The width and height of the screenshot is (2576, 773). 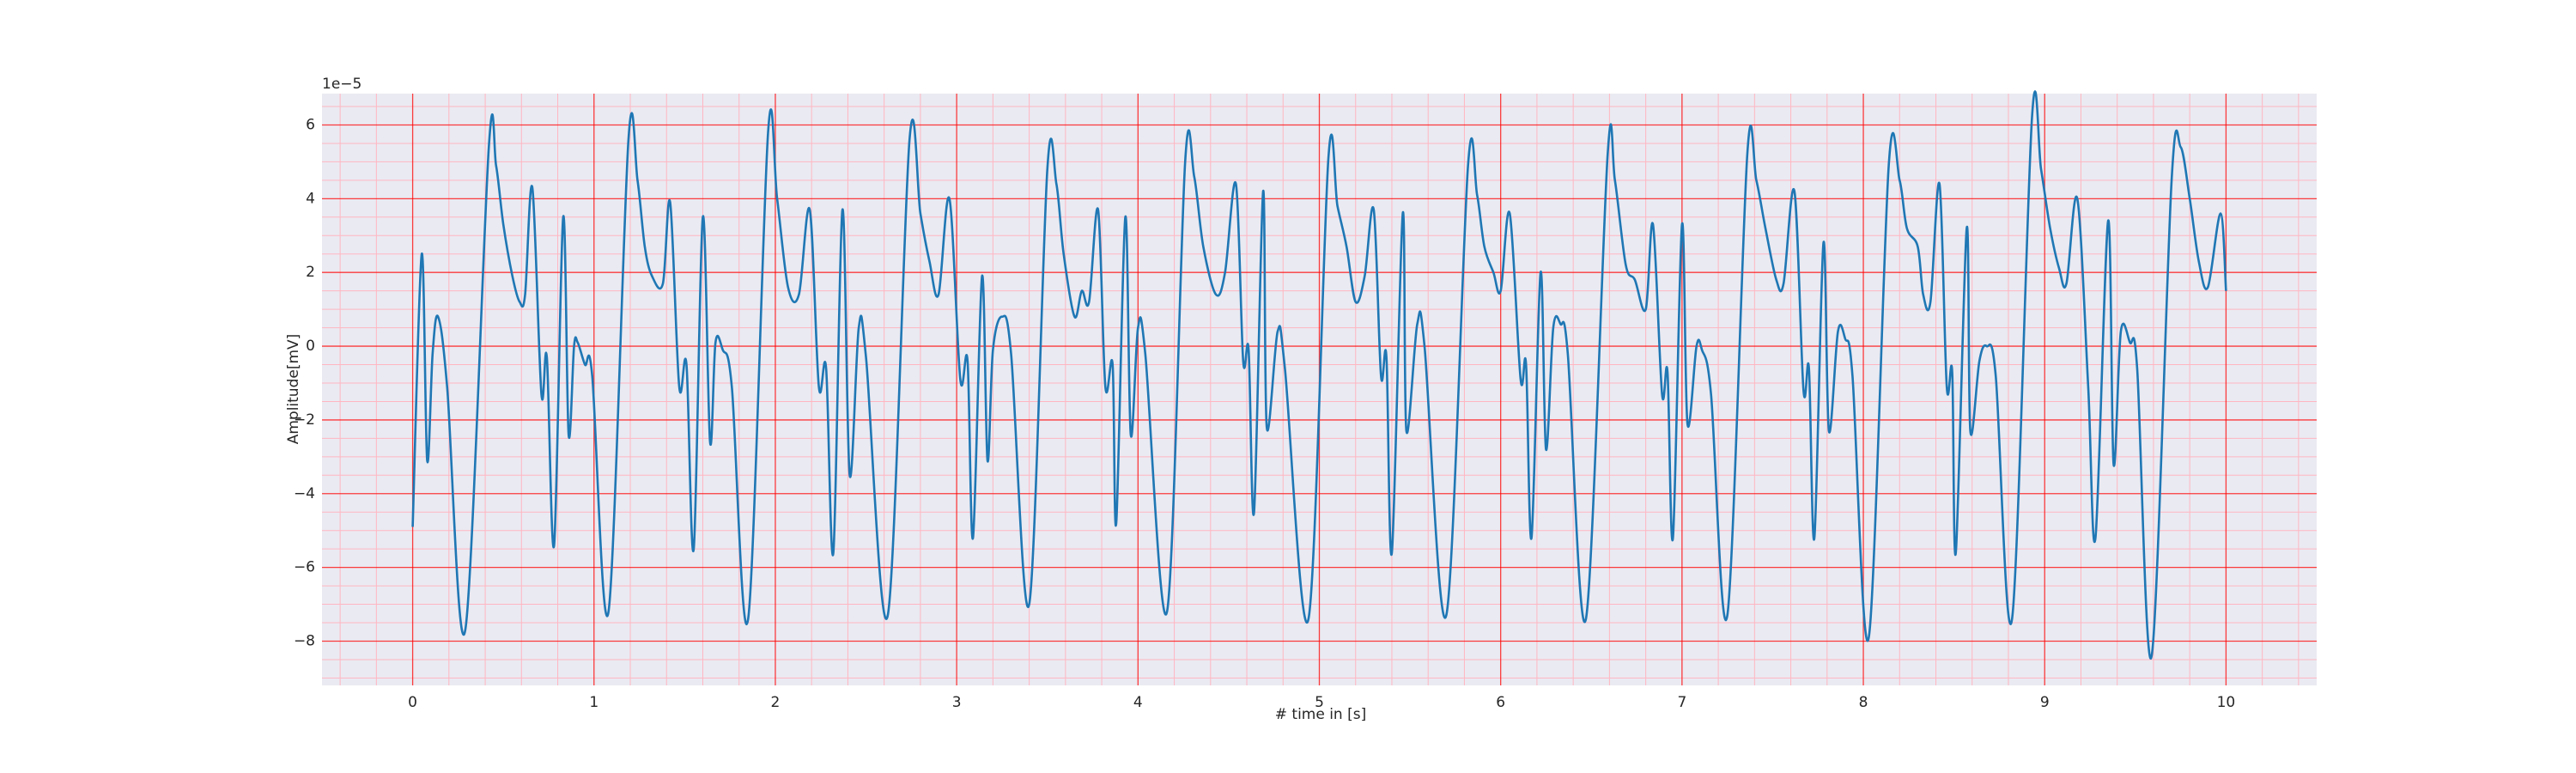 I want to click on x-tick-label: 3, so click(x=957, y=702).